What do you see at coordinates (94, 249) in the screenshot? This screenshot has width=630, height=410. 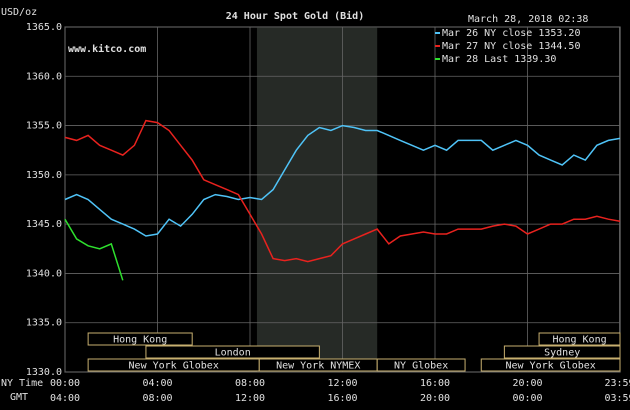 I see `series-line` at bounding box center [94, 249].